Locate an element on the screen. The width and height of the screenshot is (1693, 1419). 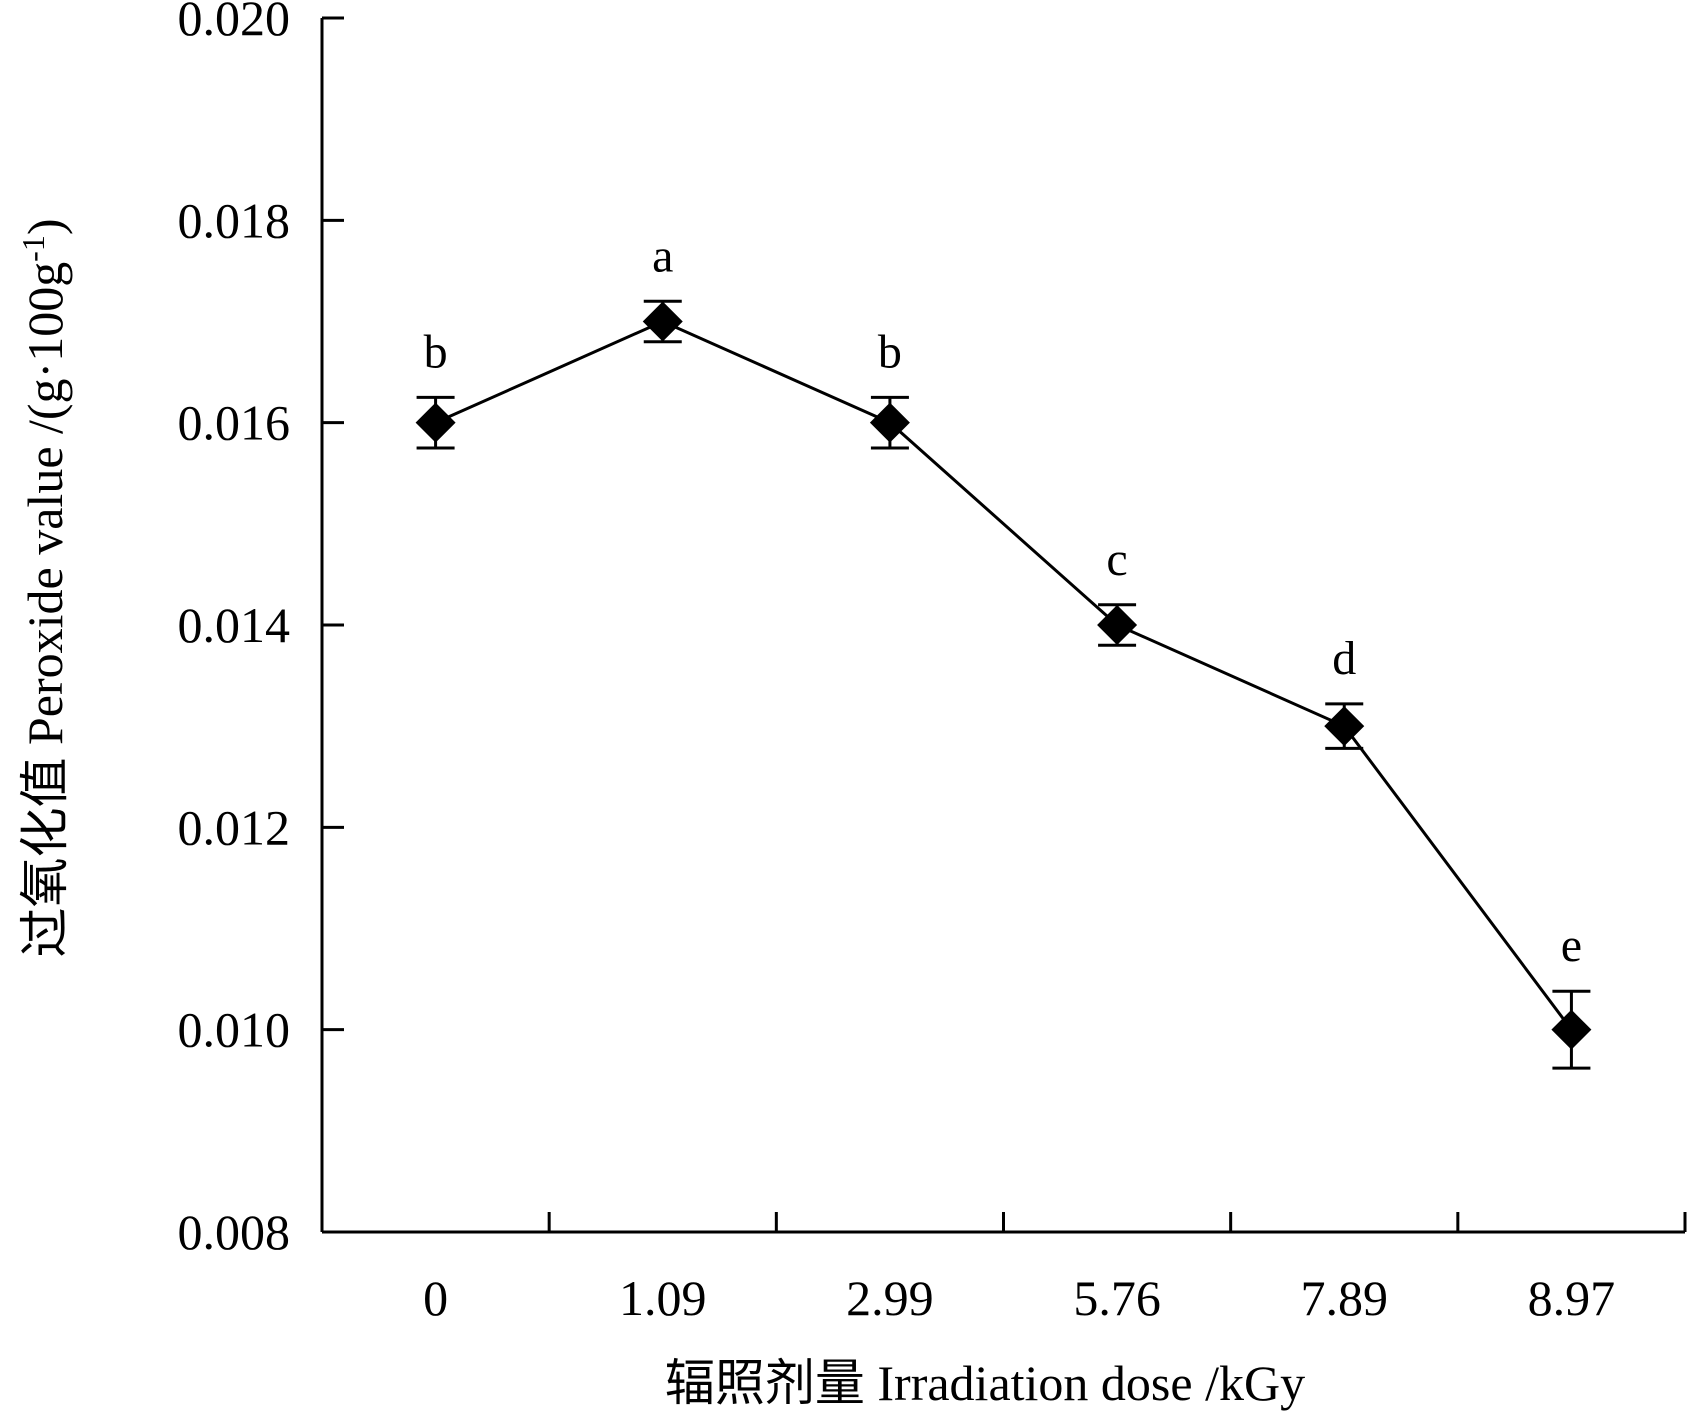
x-tick-label: 2.99 is located at coordinates (890, 1298).